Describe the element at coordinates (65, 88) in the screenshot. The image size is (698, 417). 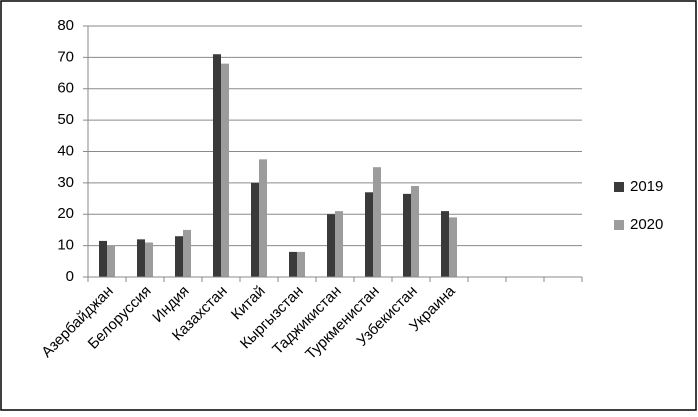
I see `y-tick-label: 60` at that location.